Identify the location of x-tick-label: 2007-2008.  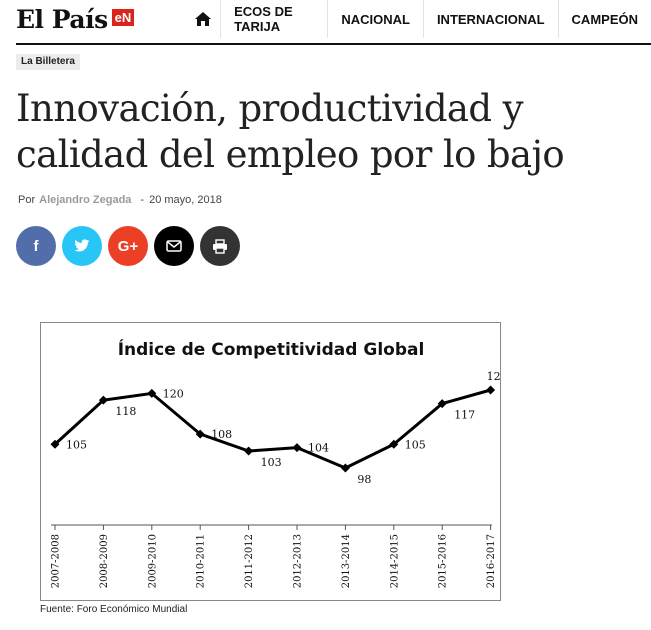
(56, 561).